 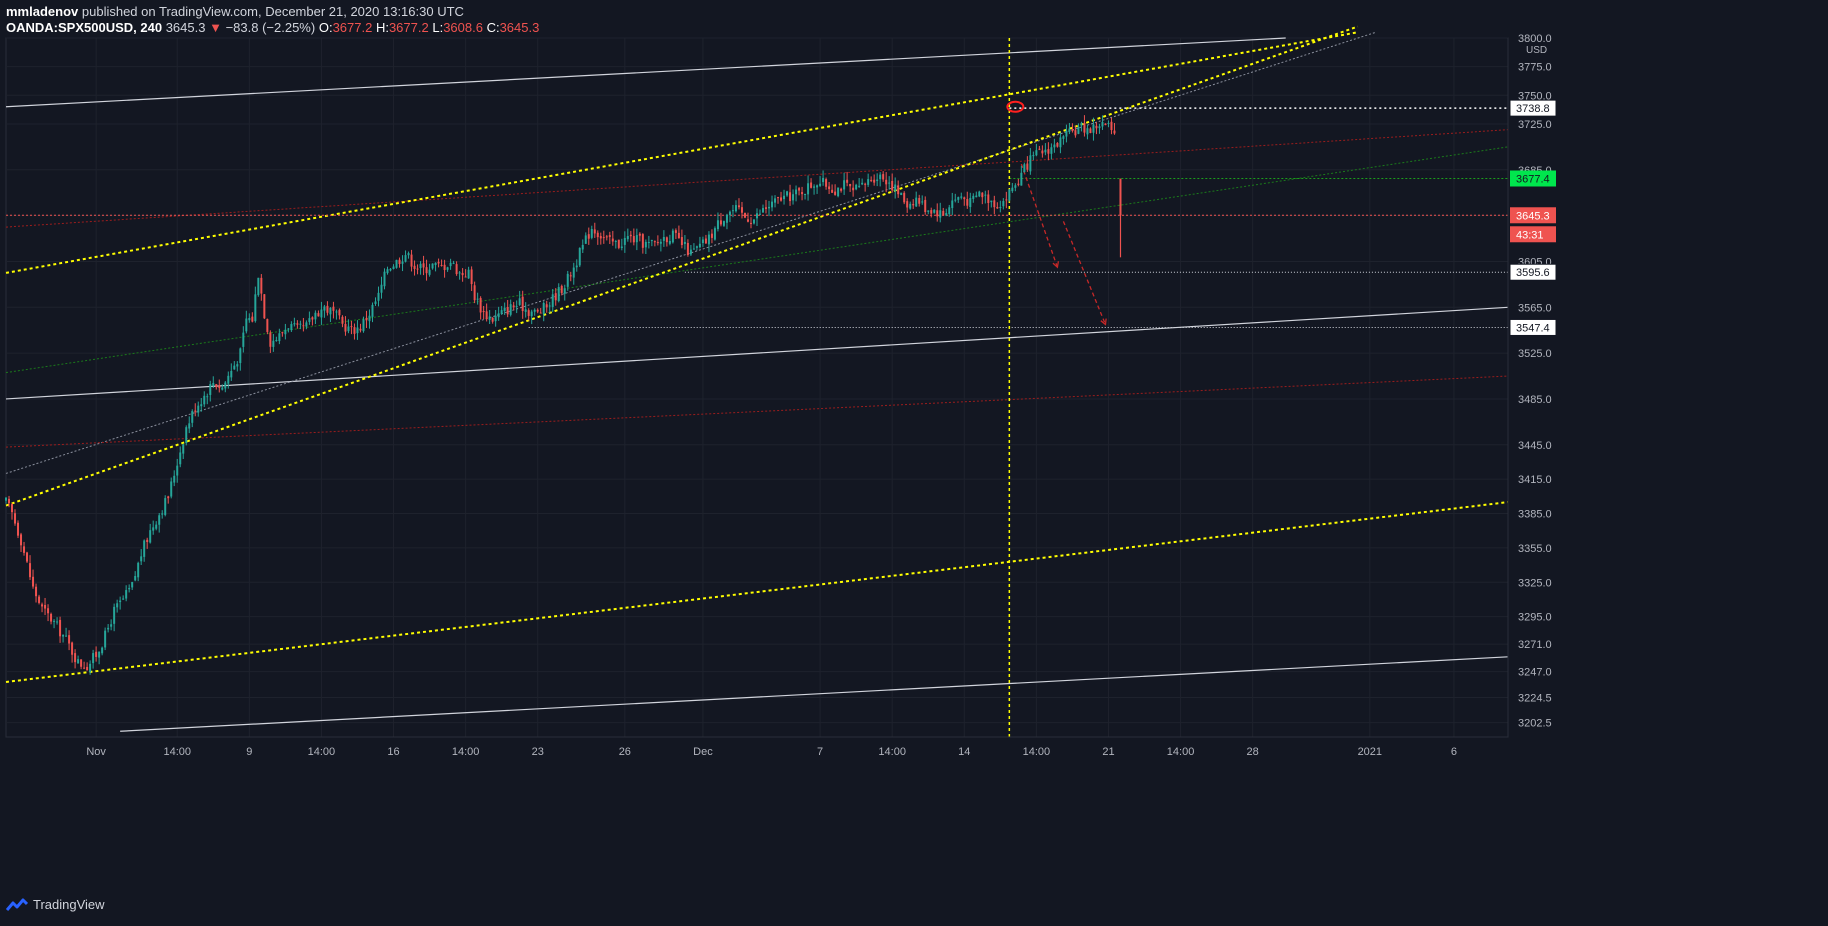 What do you see at coordinates (42, 11) in the screenshot?
I see `author-name: mmladenov` at bounding box center [42, 11].